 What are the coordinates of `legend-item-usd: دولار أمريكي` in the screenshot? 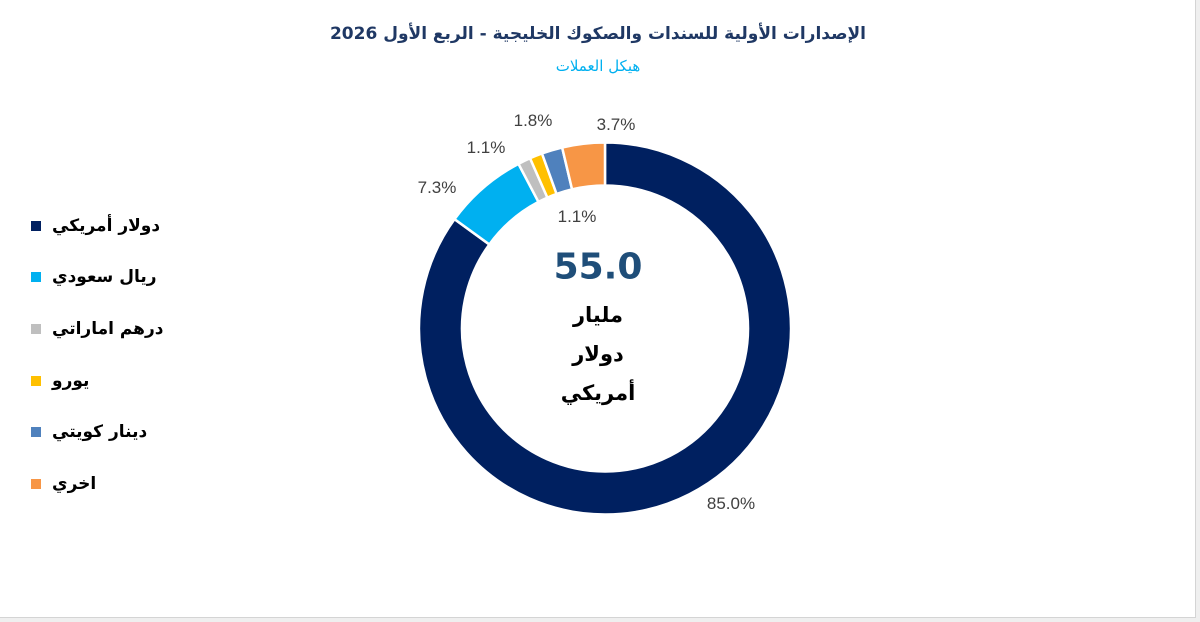 It's located at (95, 226).